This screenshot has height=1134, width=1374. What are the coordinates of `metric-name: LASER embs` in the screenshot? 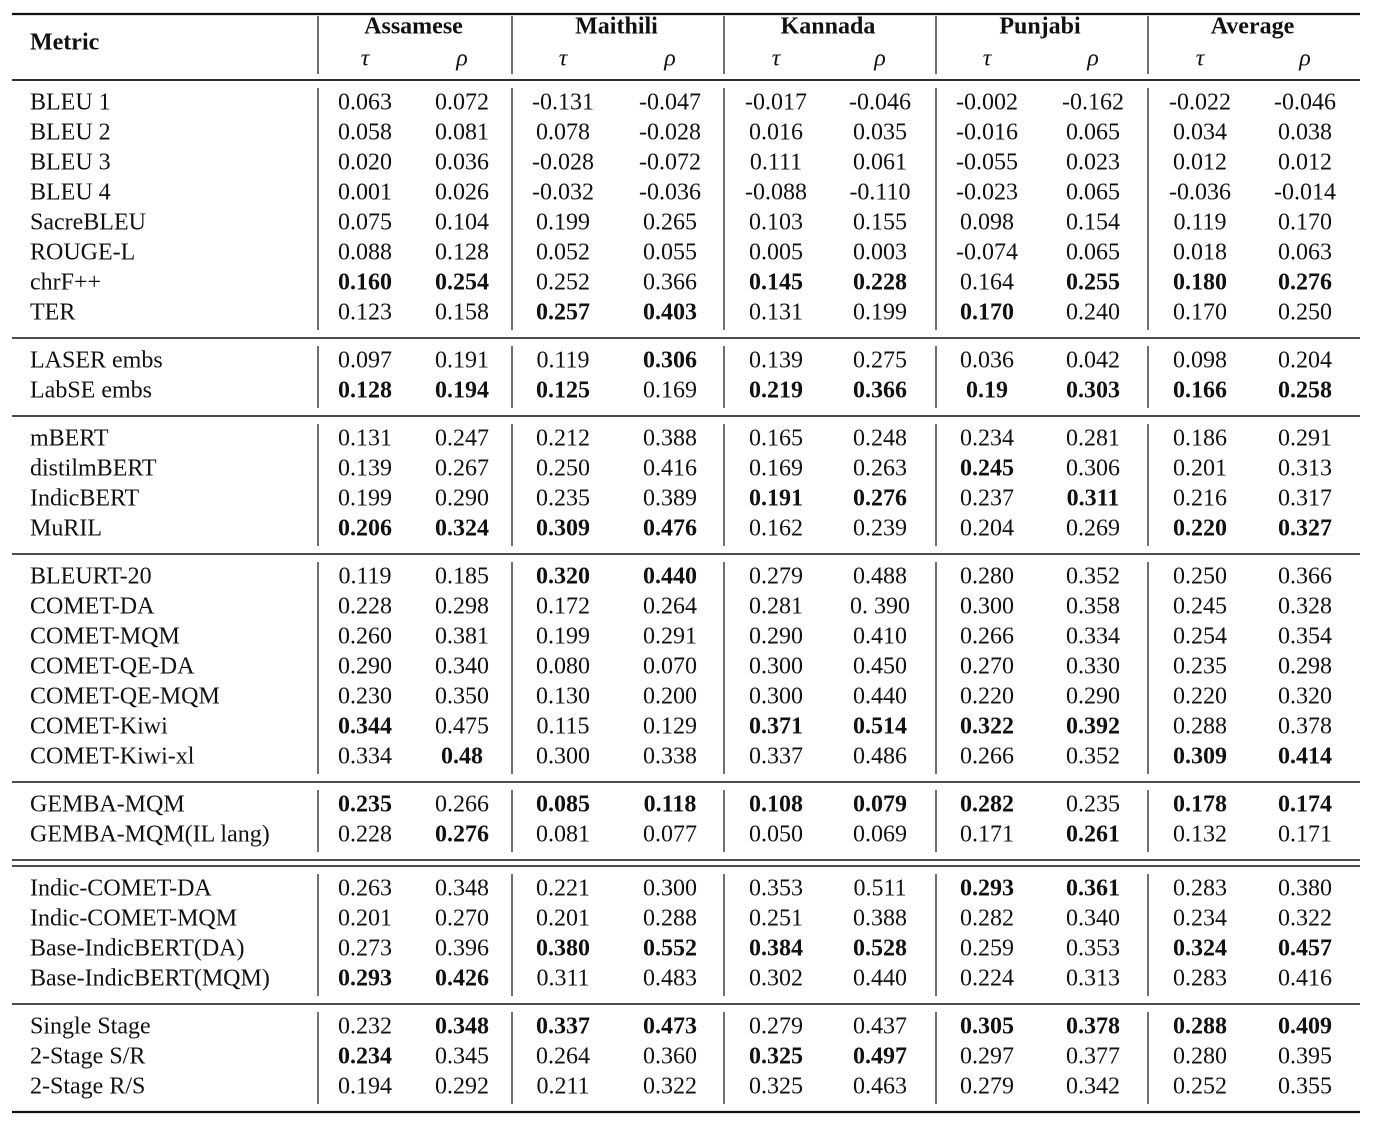 It's located at (96, 361).